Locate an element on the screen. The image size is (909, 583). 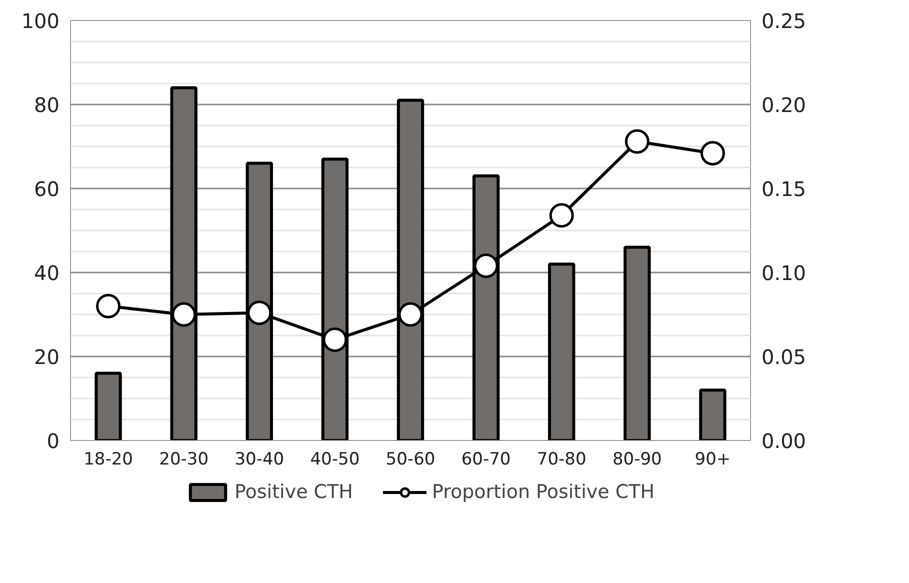
y2-tick-label: 0.15 is located at coordinates (784, 189).